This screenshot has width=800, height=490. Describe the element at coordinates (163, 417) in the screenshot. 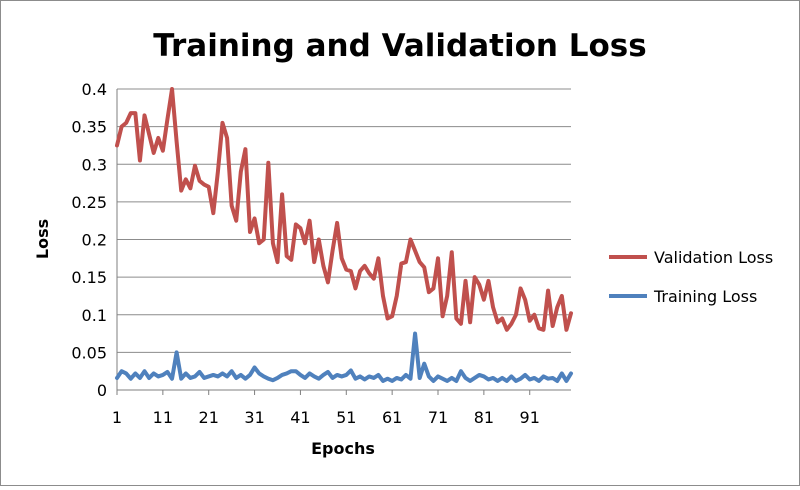

I see `x-tick-label: 11` at that location.